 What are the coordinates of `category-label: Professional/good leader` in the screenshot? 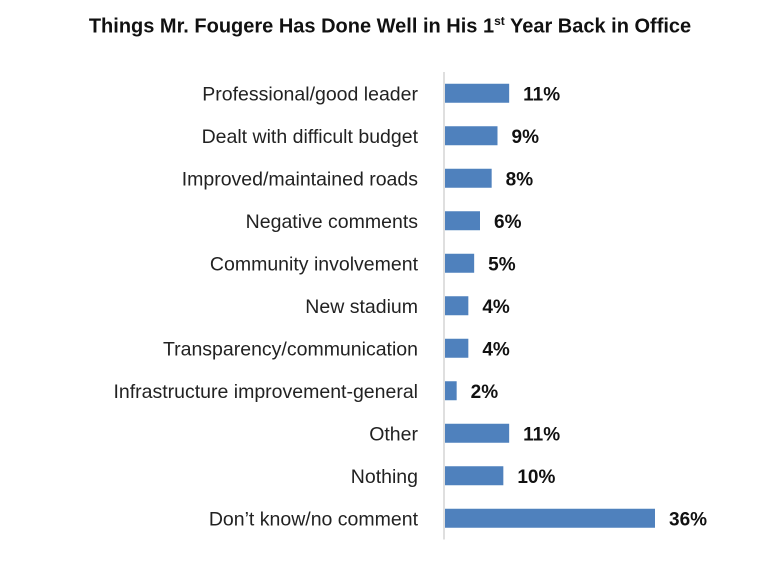 It's located at (310, 94).